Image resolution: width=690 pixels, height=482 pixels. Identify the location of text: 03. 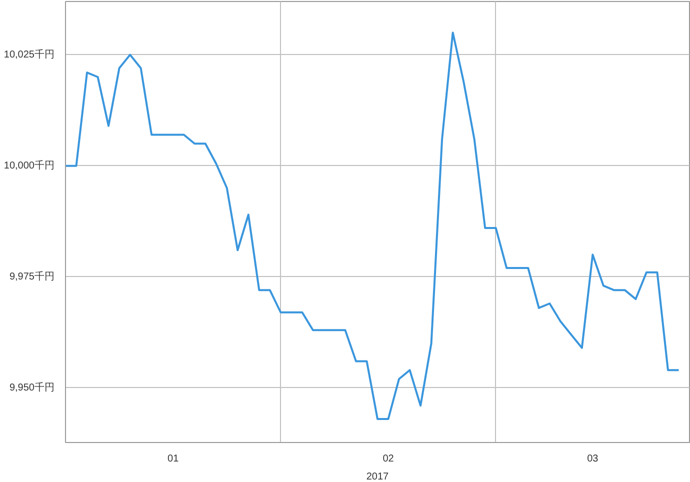
(593, 459).